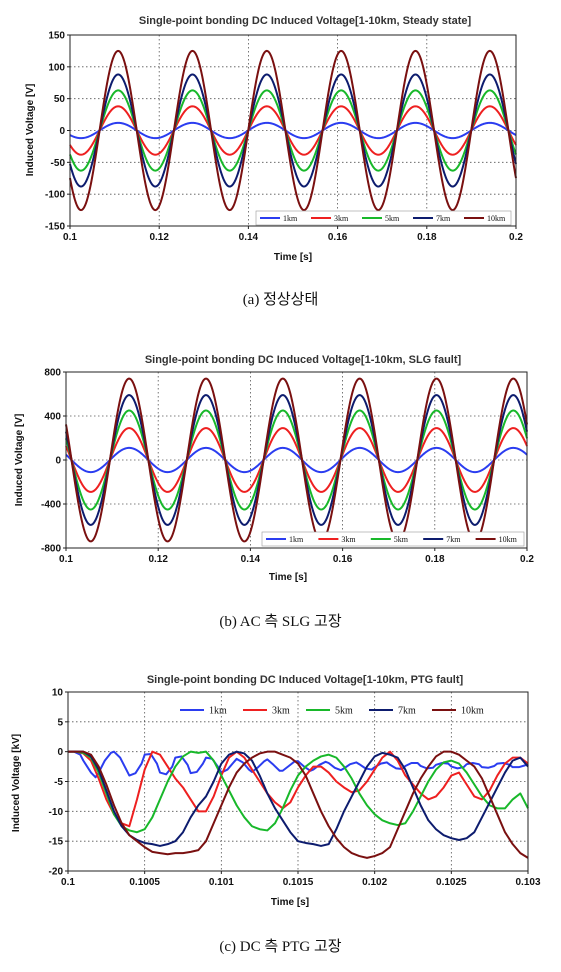  Describe the element at coordinates (56, 67) in the screenshot. I see `y-tick-label: 100` at that location.